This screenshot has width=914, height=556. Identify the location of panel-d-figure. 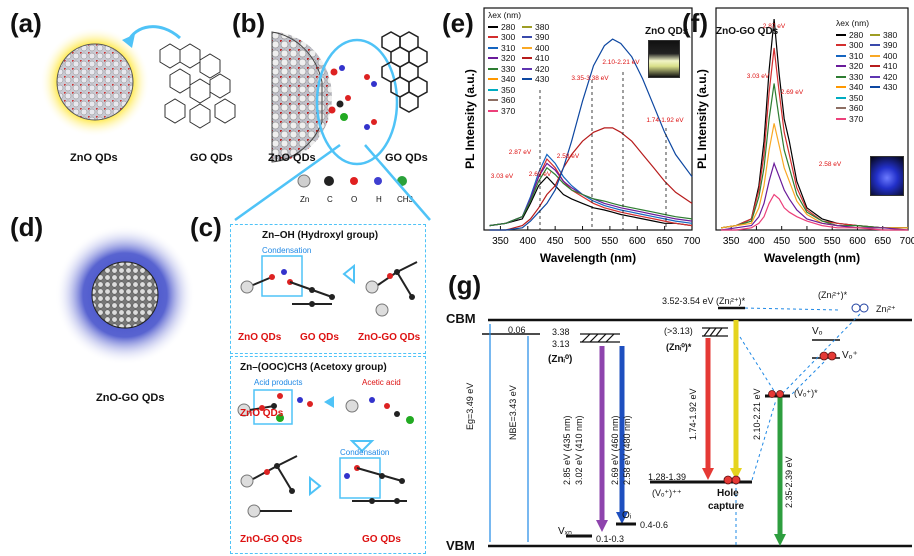
(125, 295).